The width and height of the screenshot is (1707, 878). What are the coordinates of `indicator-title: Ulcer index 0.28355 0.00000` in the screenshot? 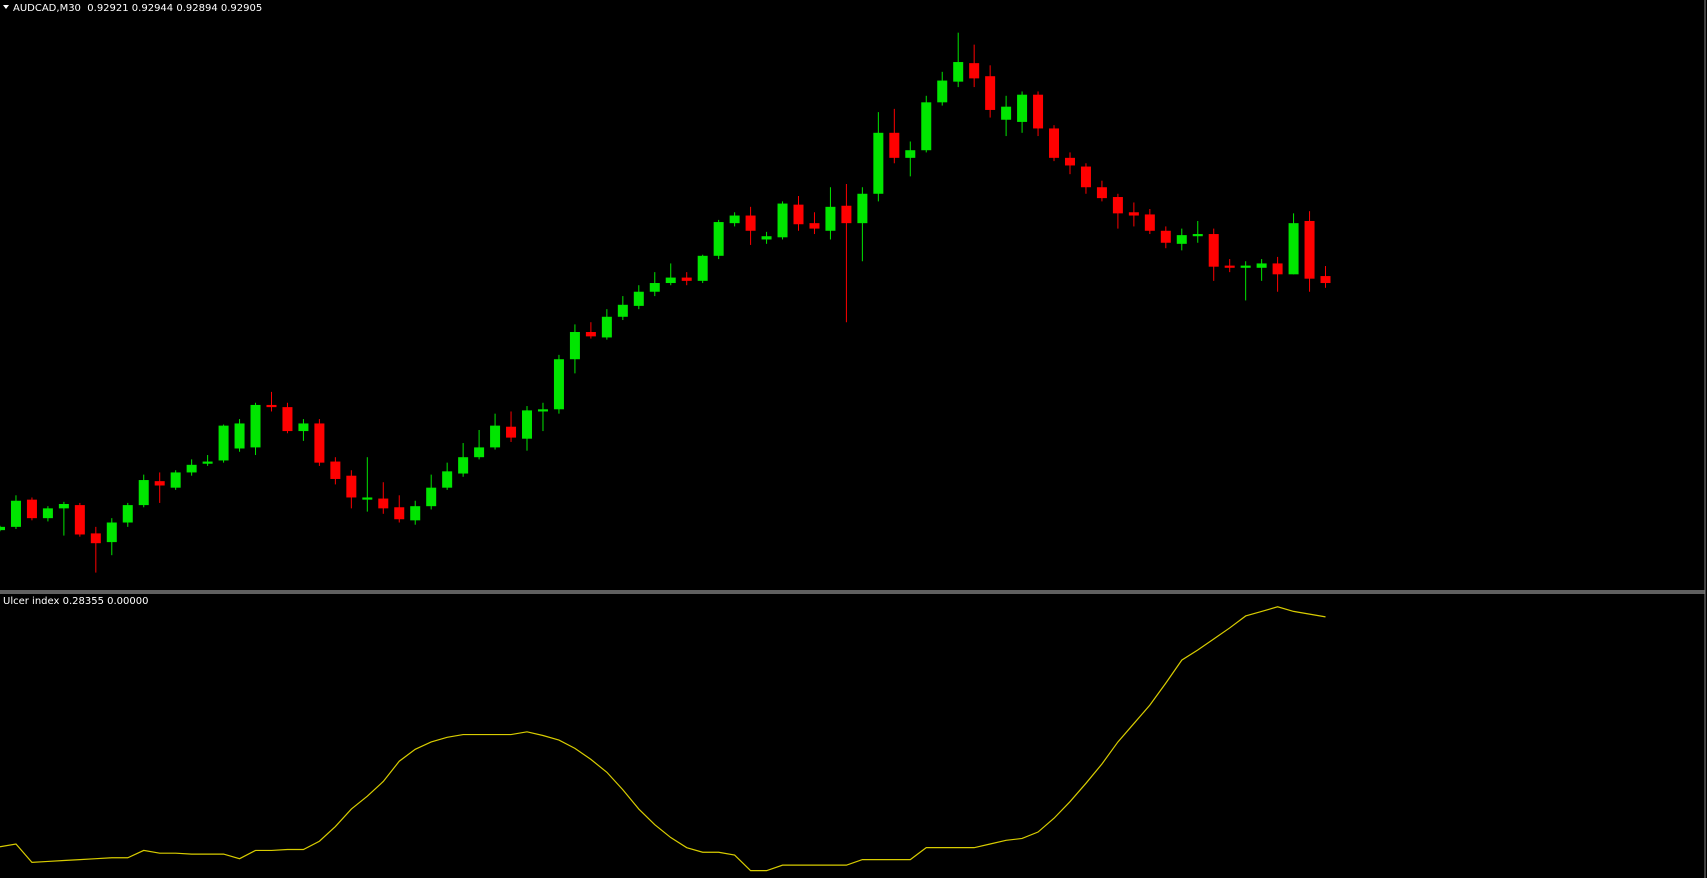 It's located at (75, 601).